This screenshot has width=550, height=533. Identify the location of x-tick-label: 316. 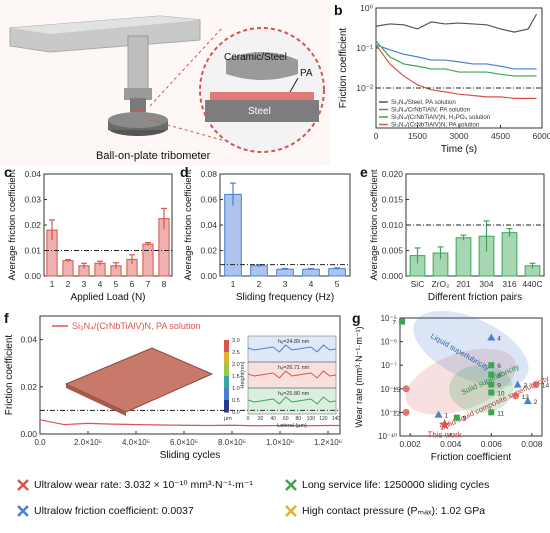
(509, 284).